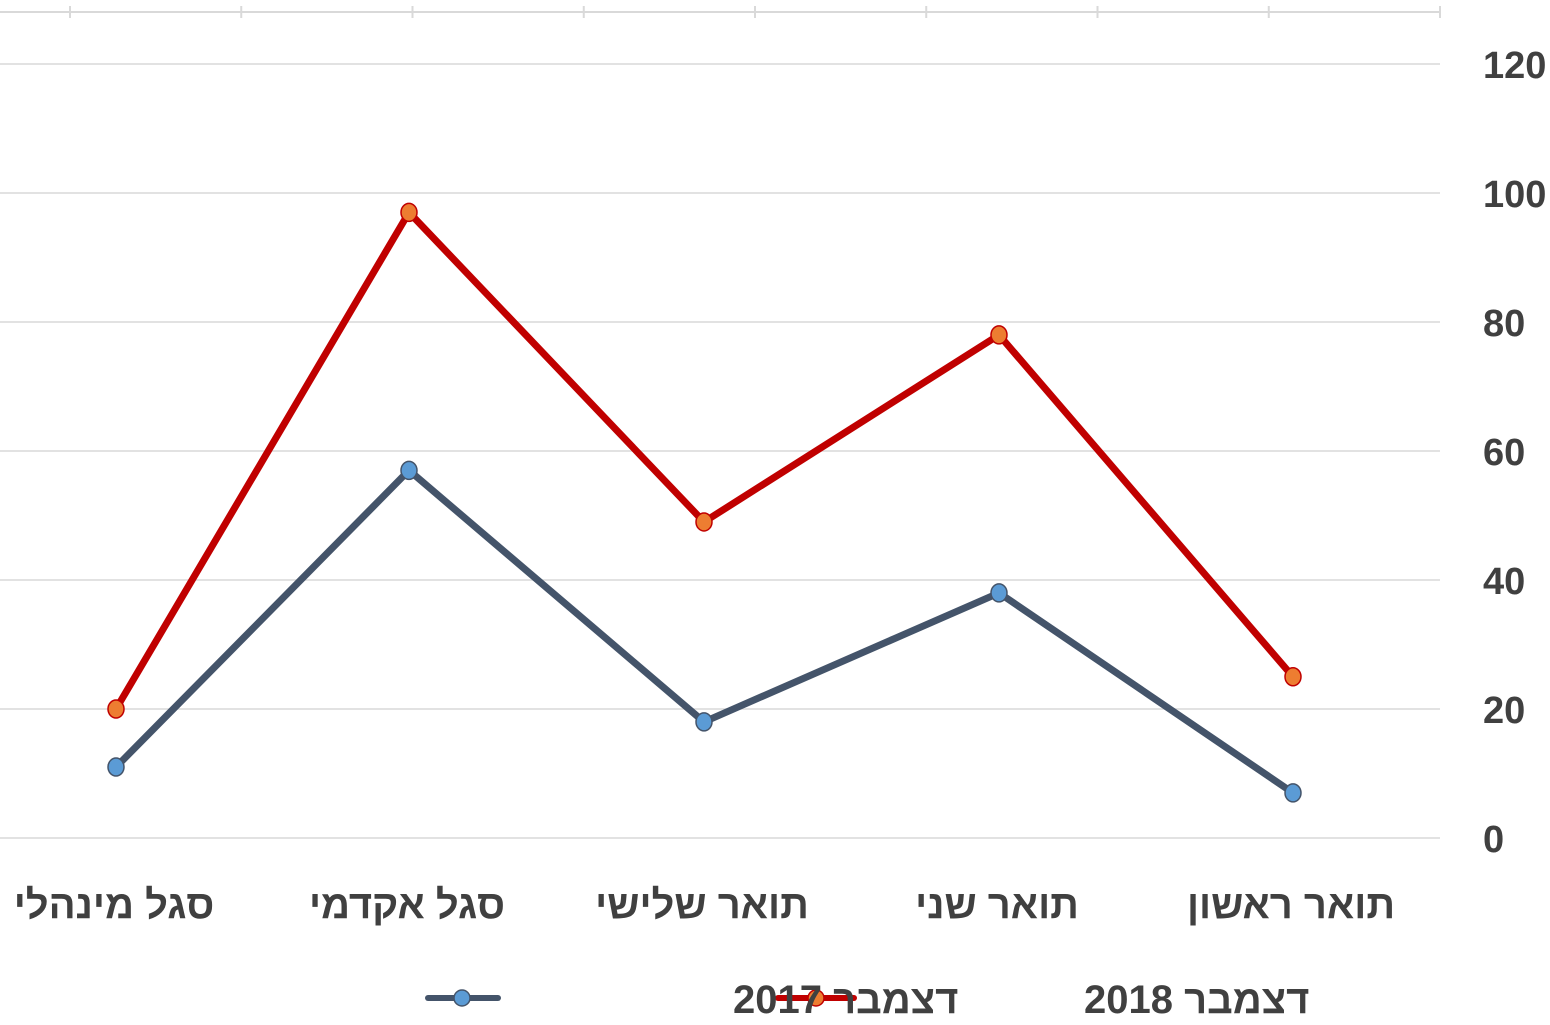  Describe the element at coordinates (997, 905) in the screenshot. I see `x-tick-label: תואר שני` at that location.